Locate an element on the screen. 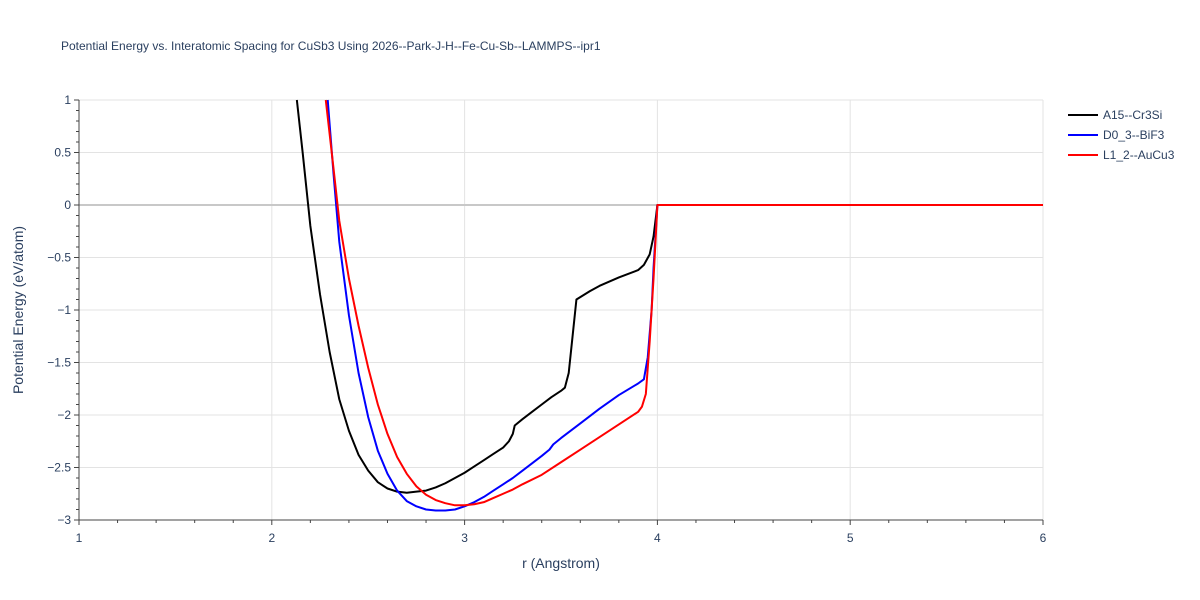 Image resolution: width=1200 pixels, height=600 pixels. legend-label: A15--Cr3Si is located at coordinates (1132, 115).